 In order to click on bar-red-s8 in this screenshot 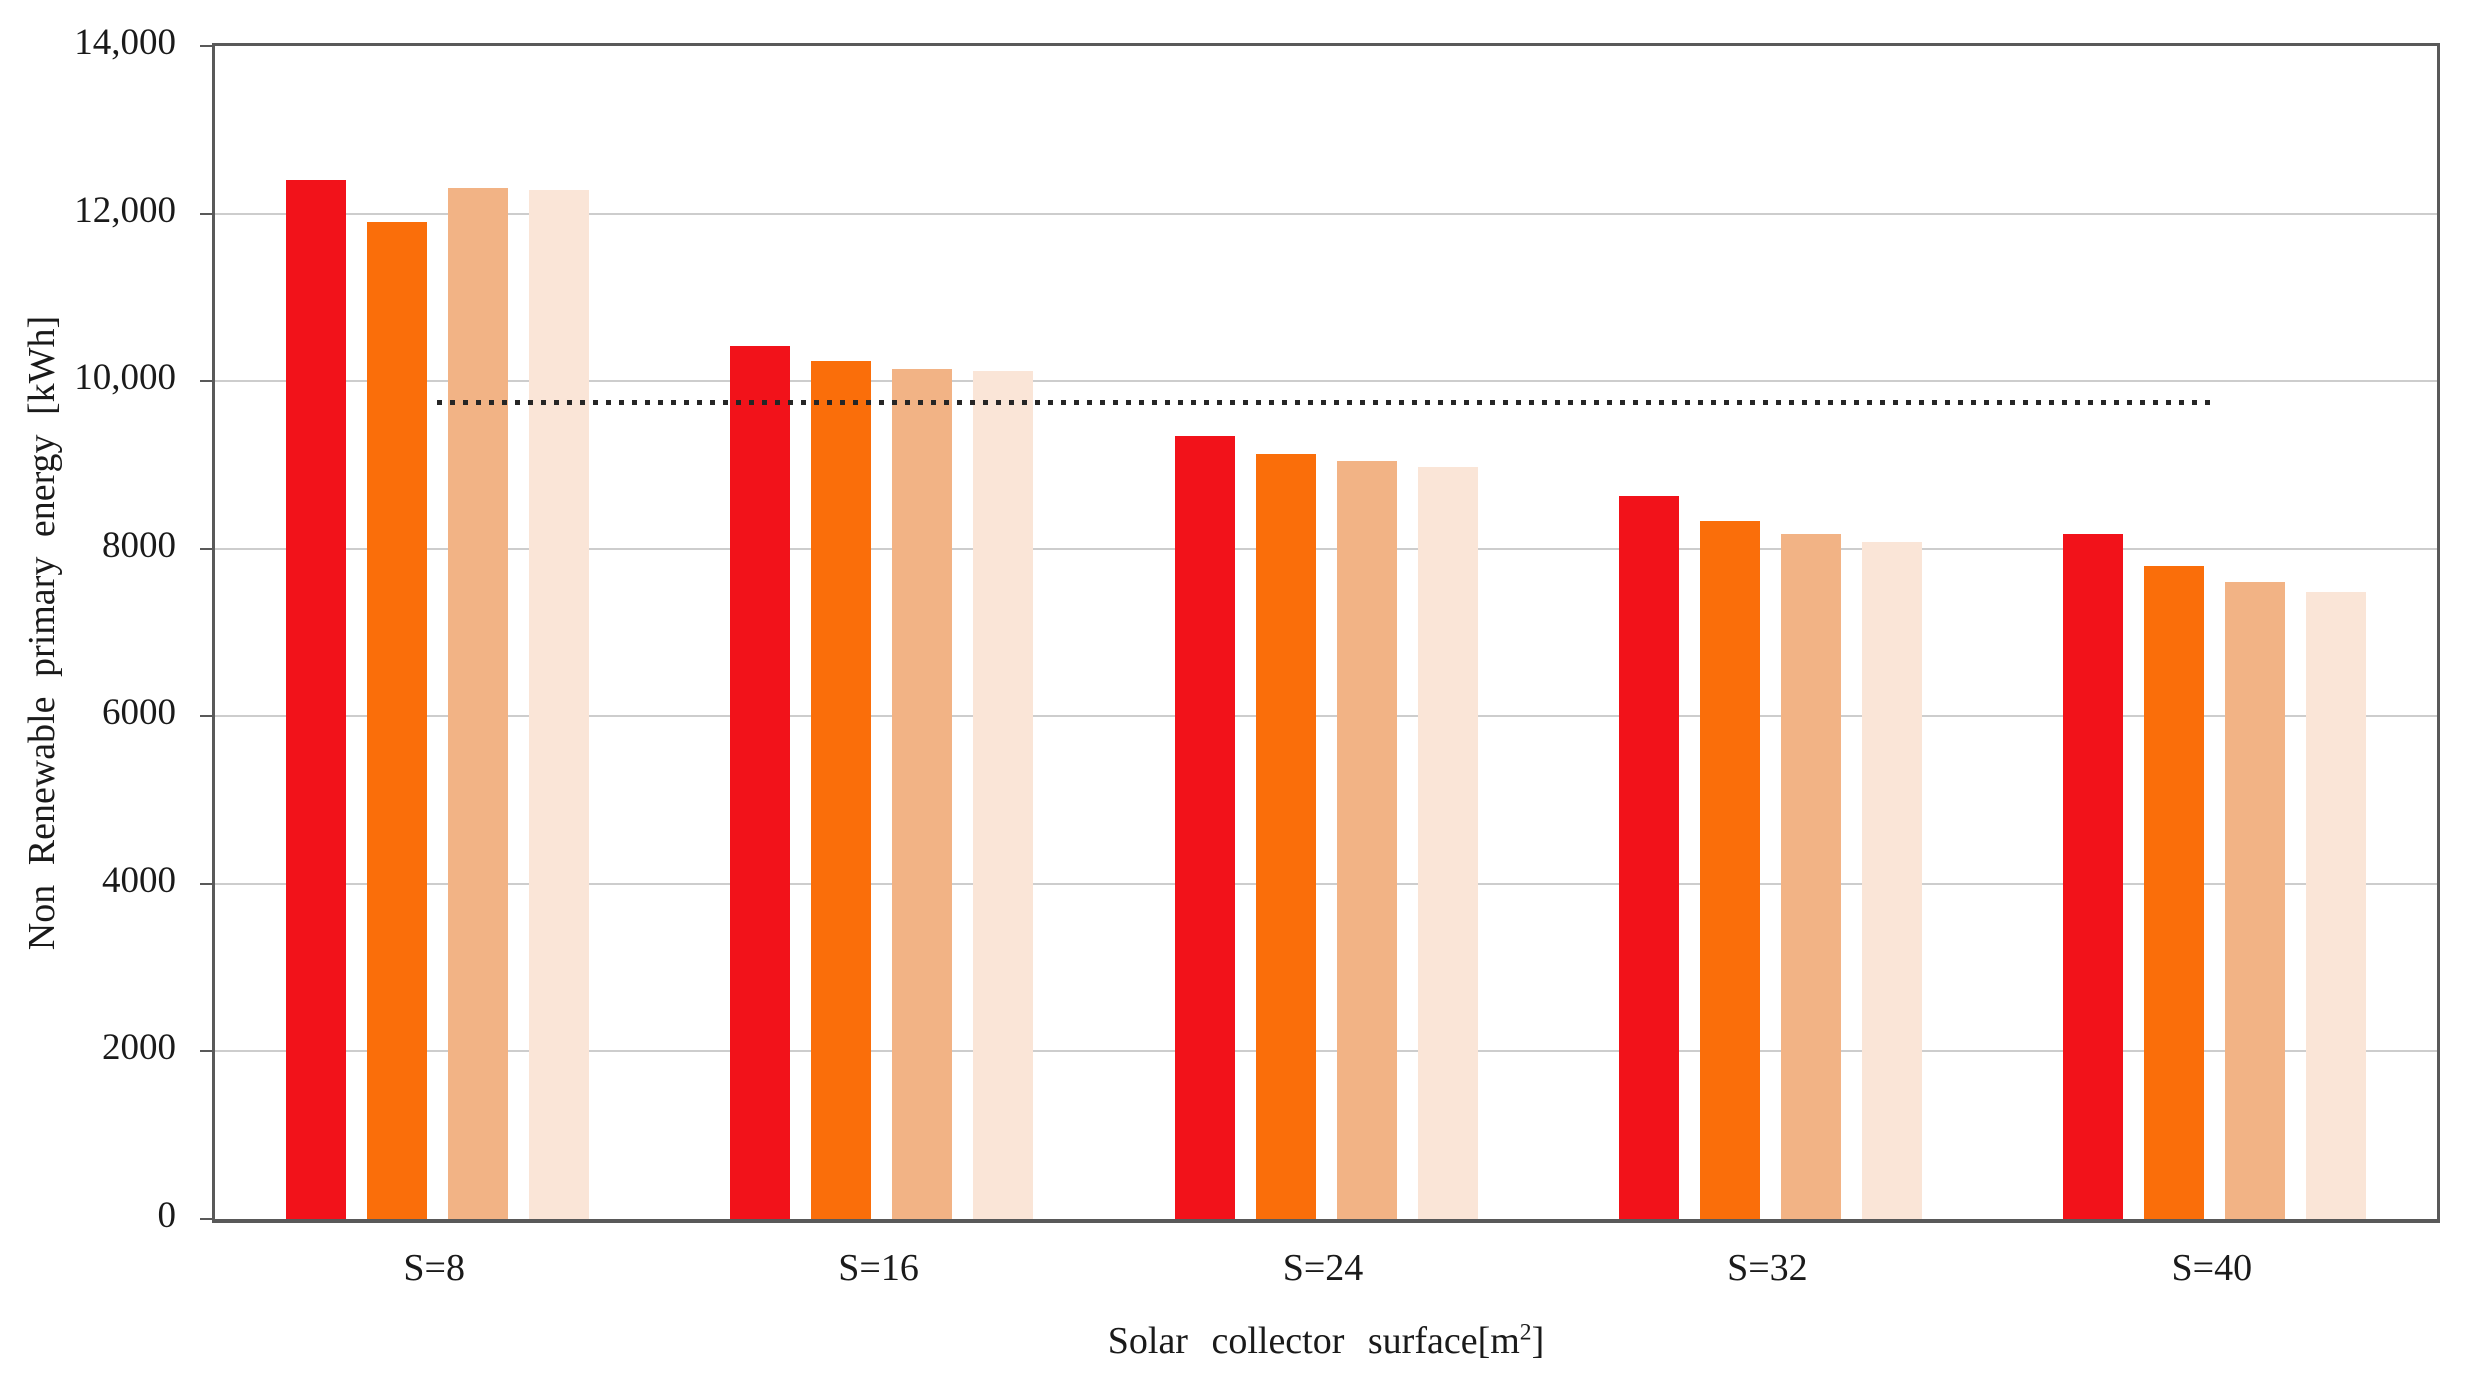, I will do `click(315, 699)`.